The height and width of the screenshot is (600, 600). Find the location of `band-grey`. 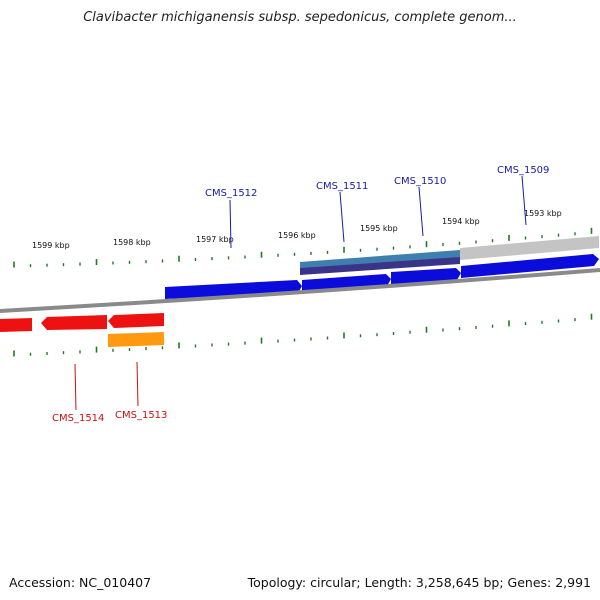

band-grey is located at coordinates (529, 248).